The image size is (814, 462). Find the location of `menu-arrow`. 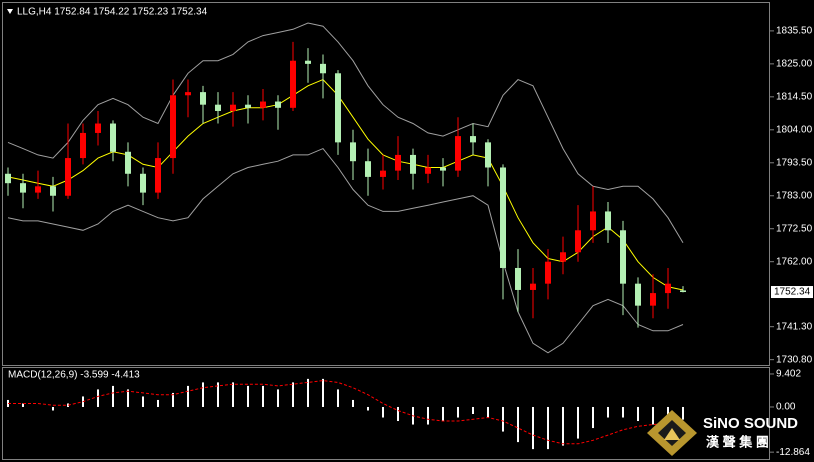

menu-arrow is located at coordinates (10, 11).